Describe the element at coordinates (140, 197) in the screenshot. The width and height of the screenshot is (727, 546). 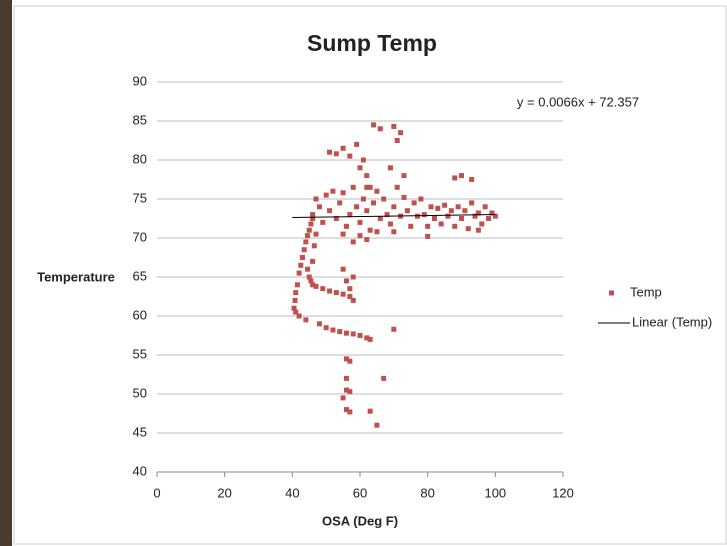
I see `y-tick-label: 75` at that location.